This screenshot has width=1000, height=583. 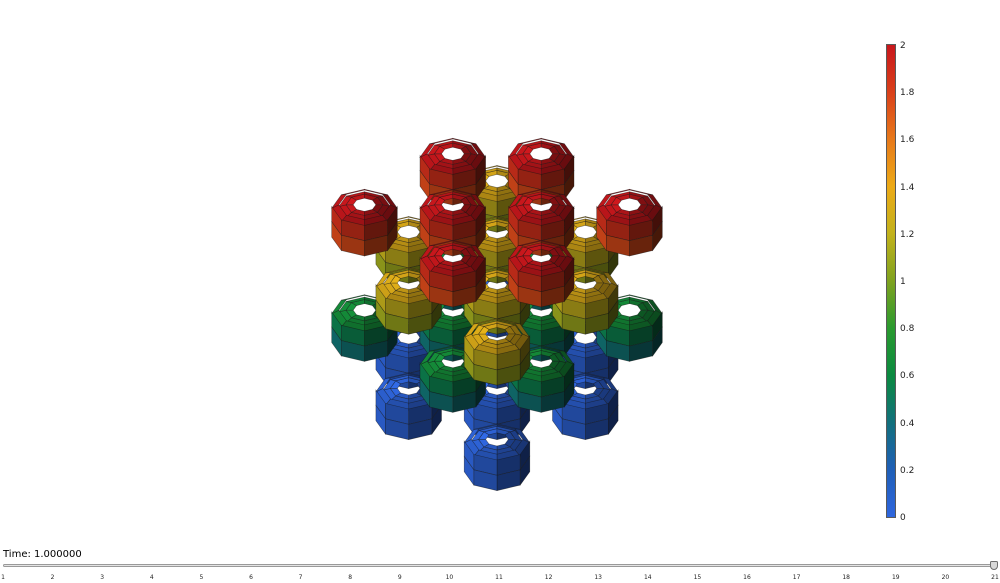 I want to click on colorbar-tick-label: 0.2, so click(x=907, y=470).